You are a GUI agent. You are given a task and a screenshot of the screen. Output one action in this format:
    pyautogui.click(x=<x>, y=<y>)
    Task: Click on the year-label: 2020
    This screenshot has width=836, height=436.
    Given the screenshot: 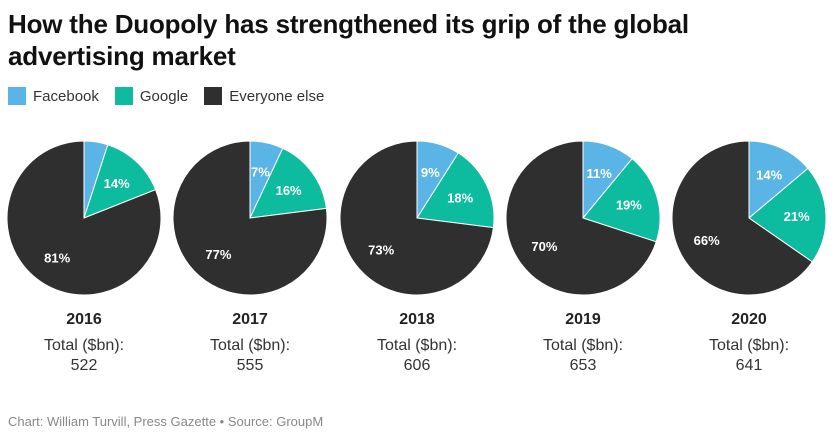 What is the action you would take?
    pyautogui.click(x=749, y=319)
    